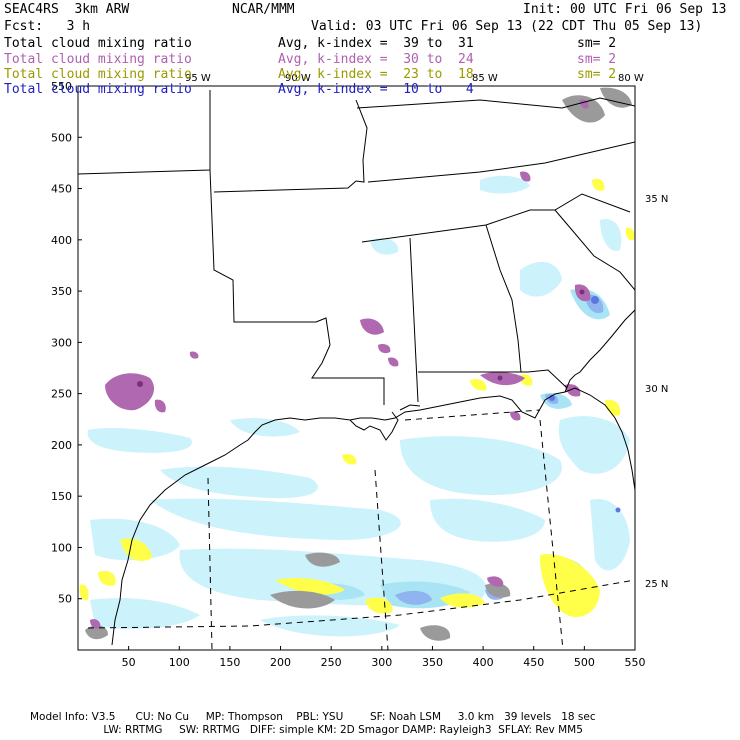 Image resolution: width=740 pixels, height=740 pixels. I want to click on field-row-1-sm: sm= 2, so click(597, 43).